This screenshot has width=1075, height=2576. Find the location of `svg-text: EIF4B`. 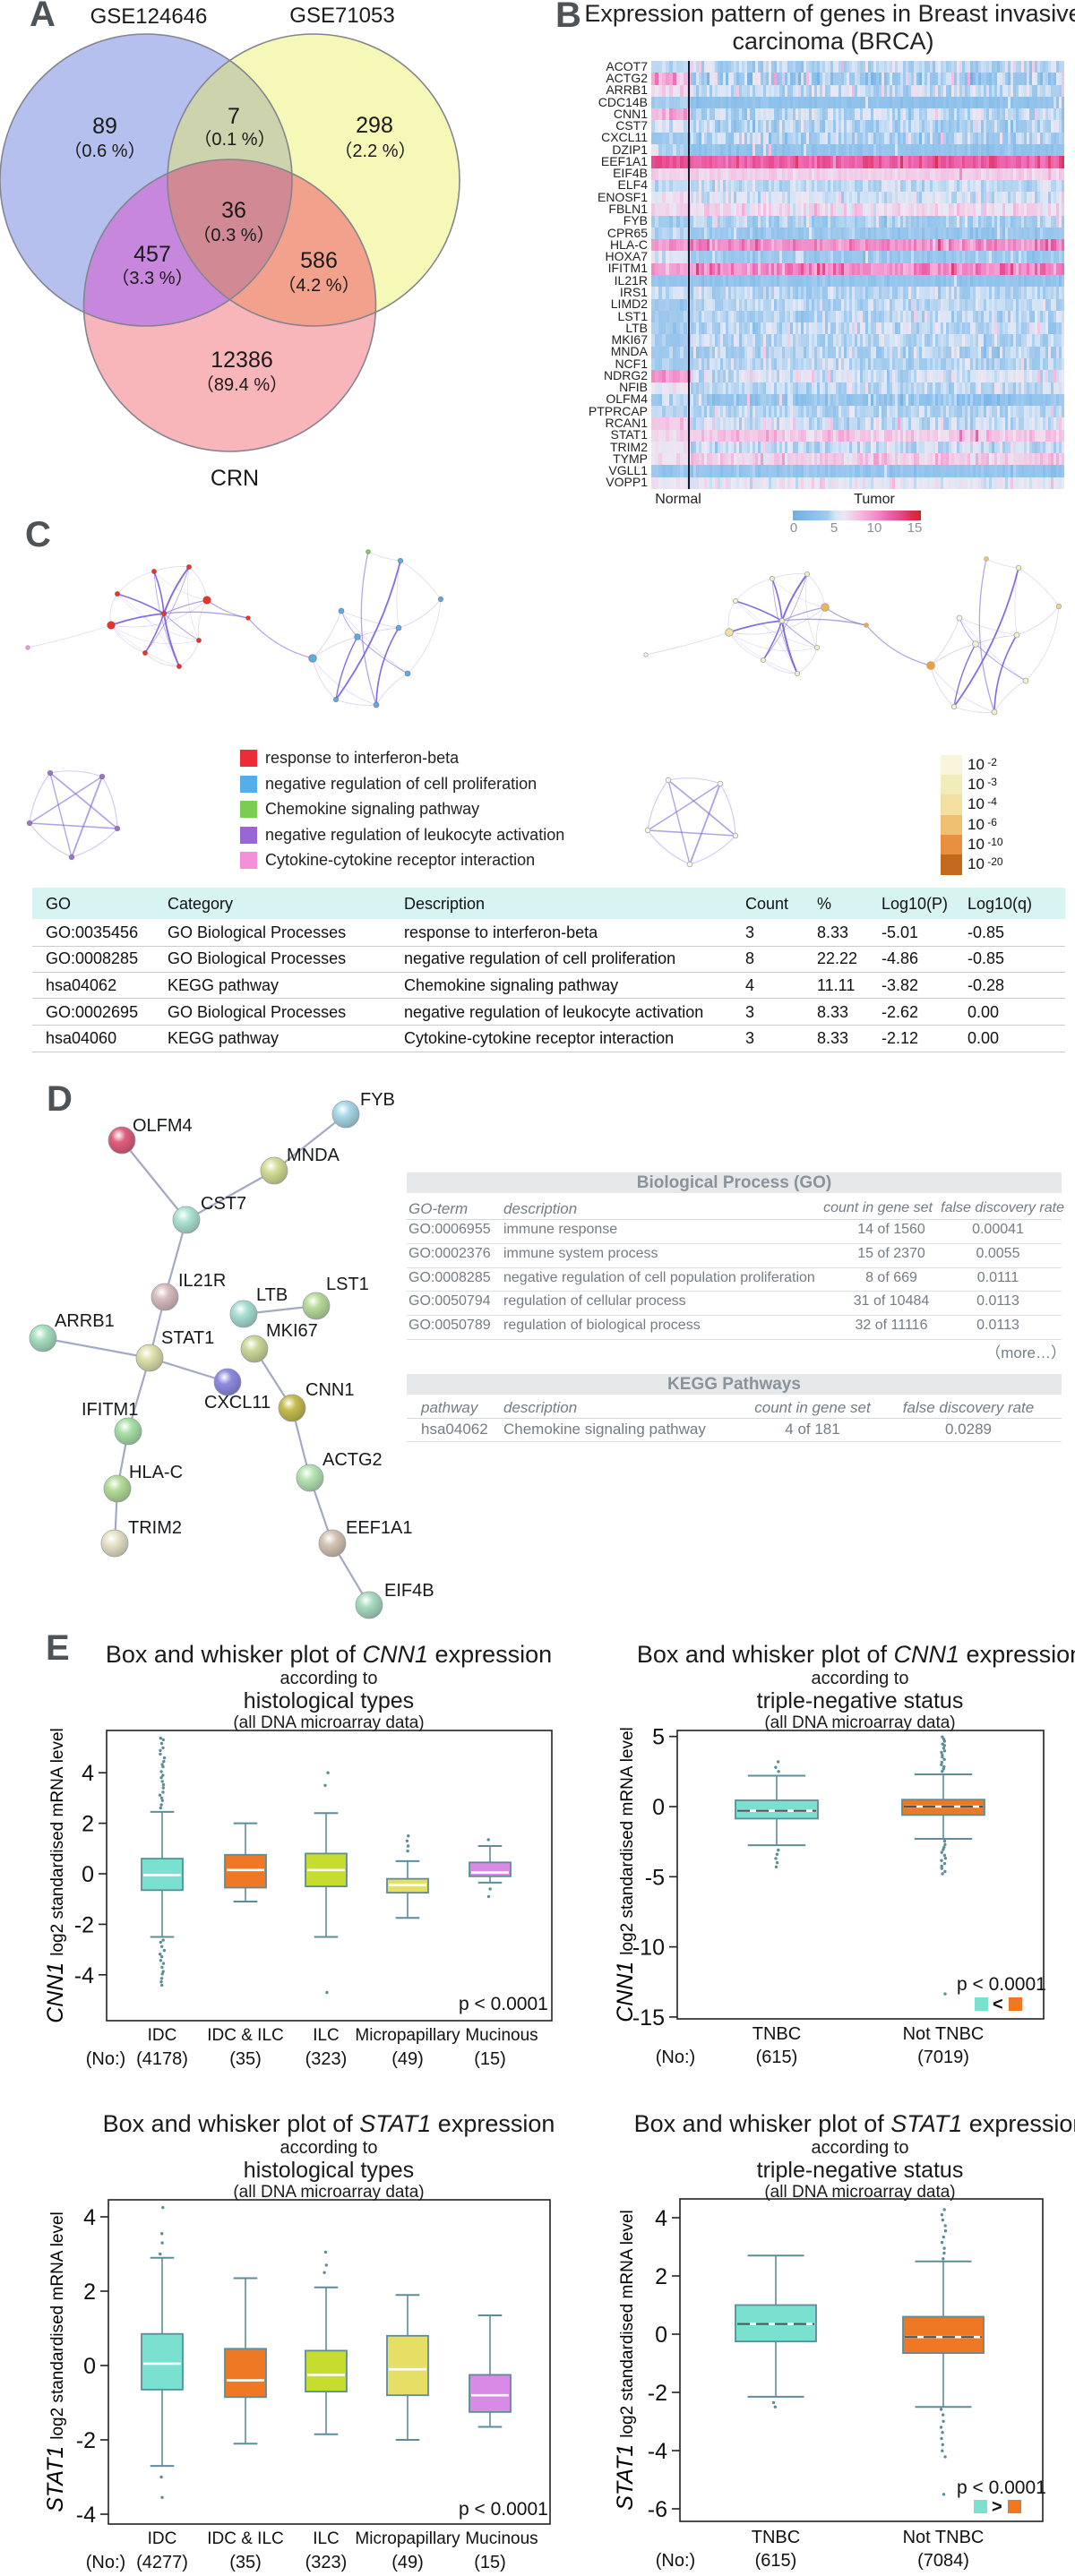

svg-text: EIF4B is located at coordinates (409, 1591).